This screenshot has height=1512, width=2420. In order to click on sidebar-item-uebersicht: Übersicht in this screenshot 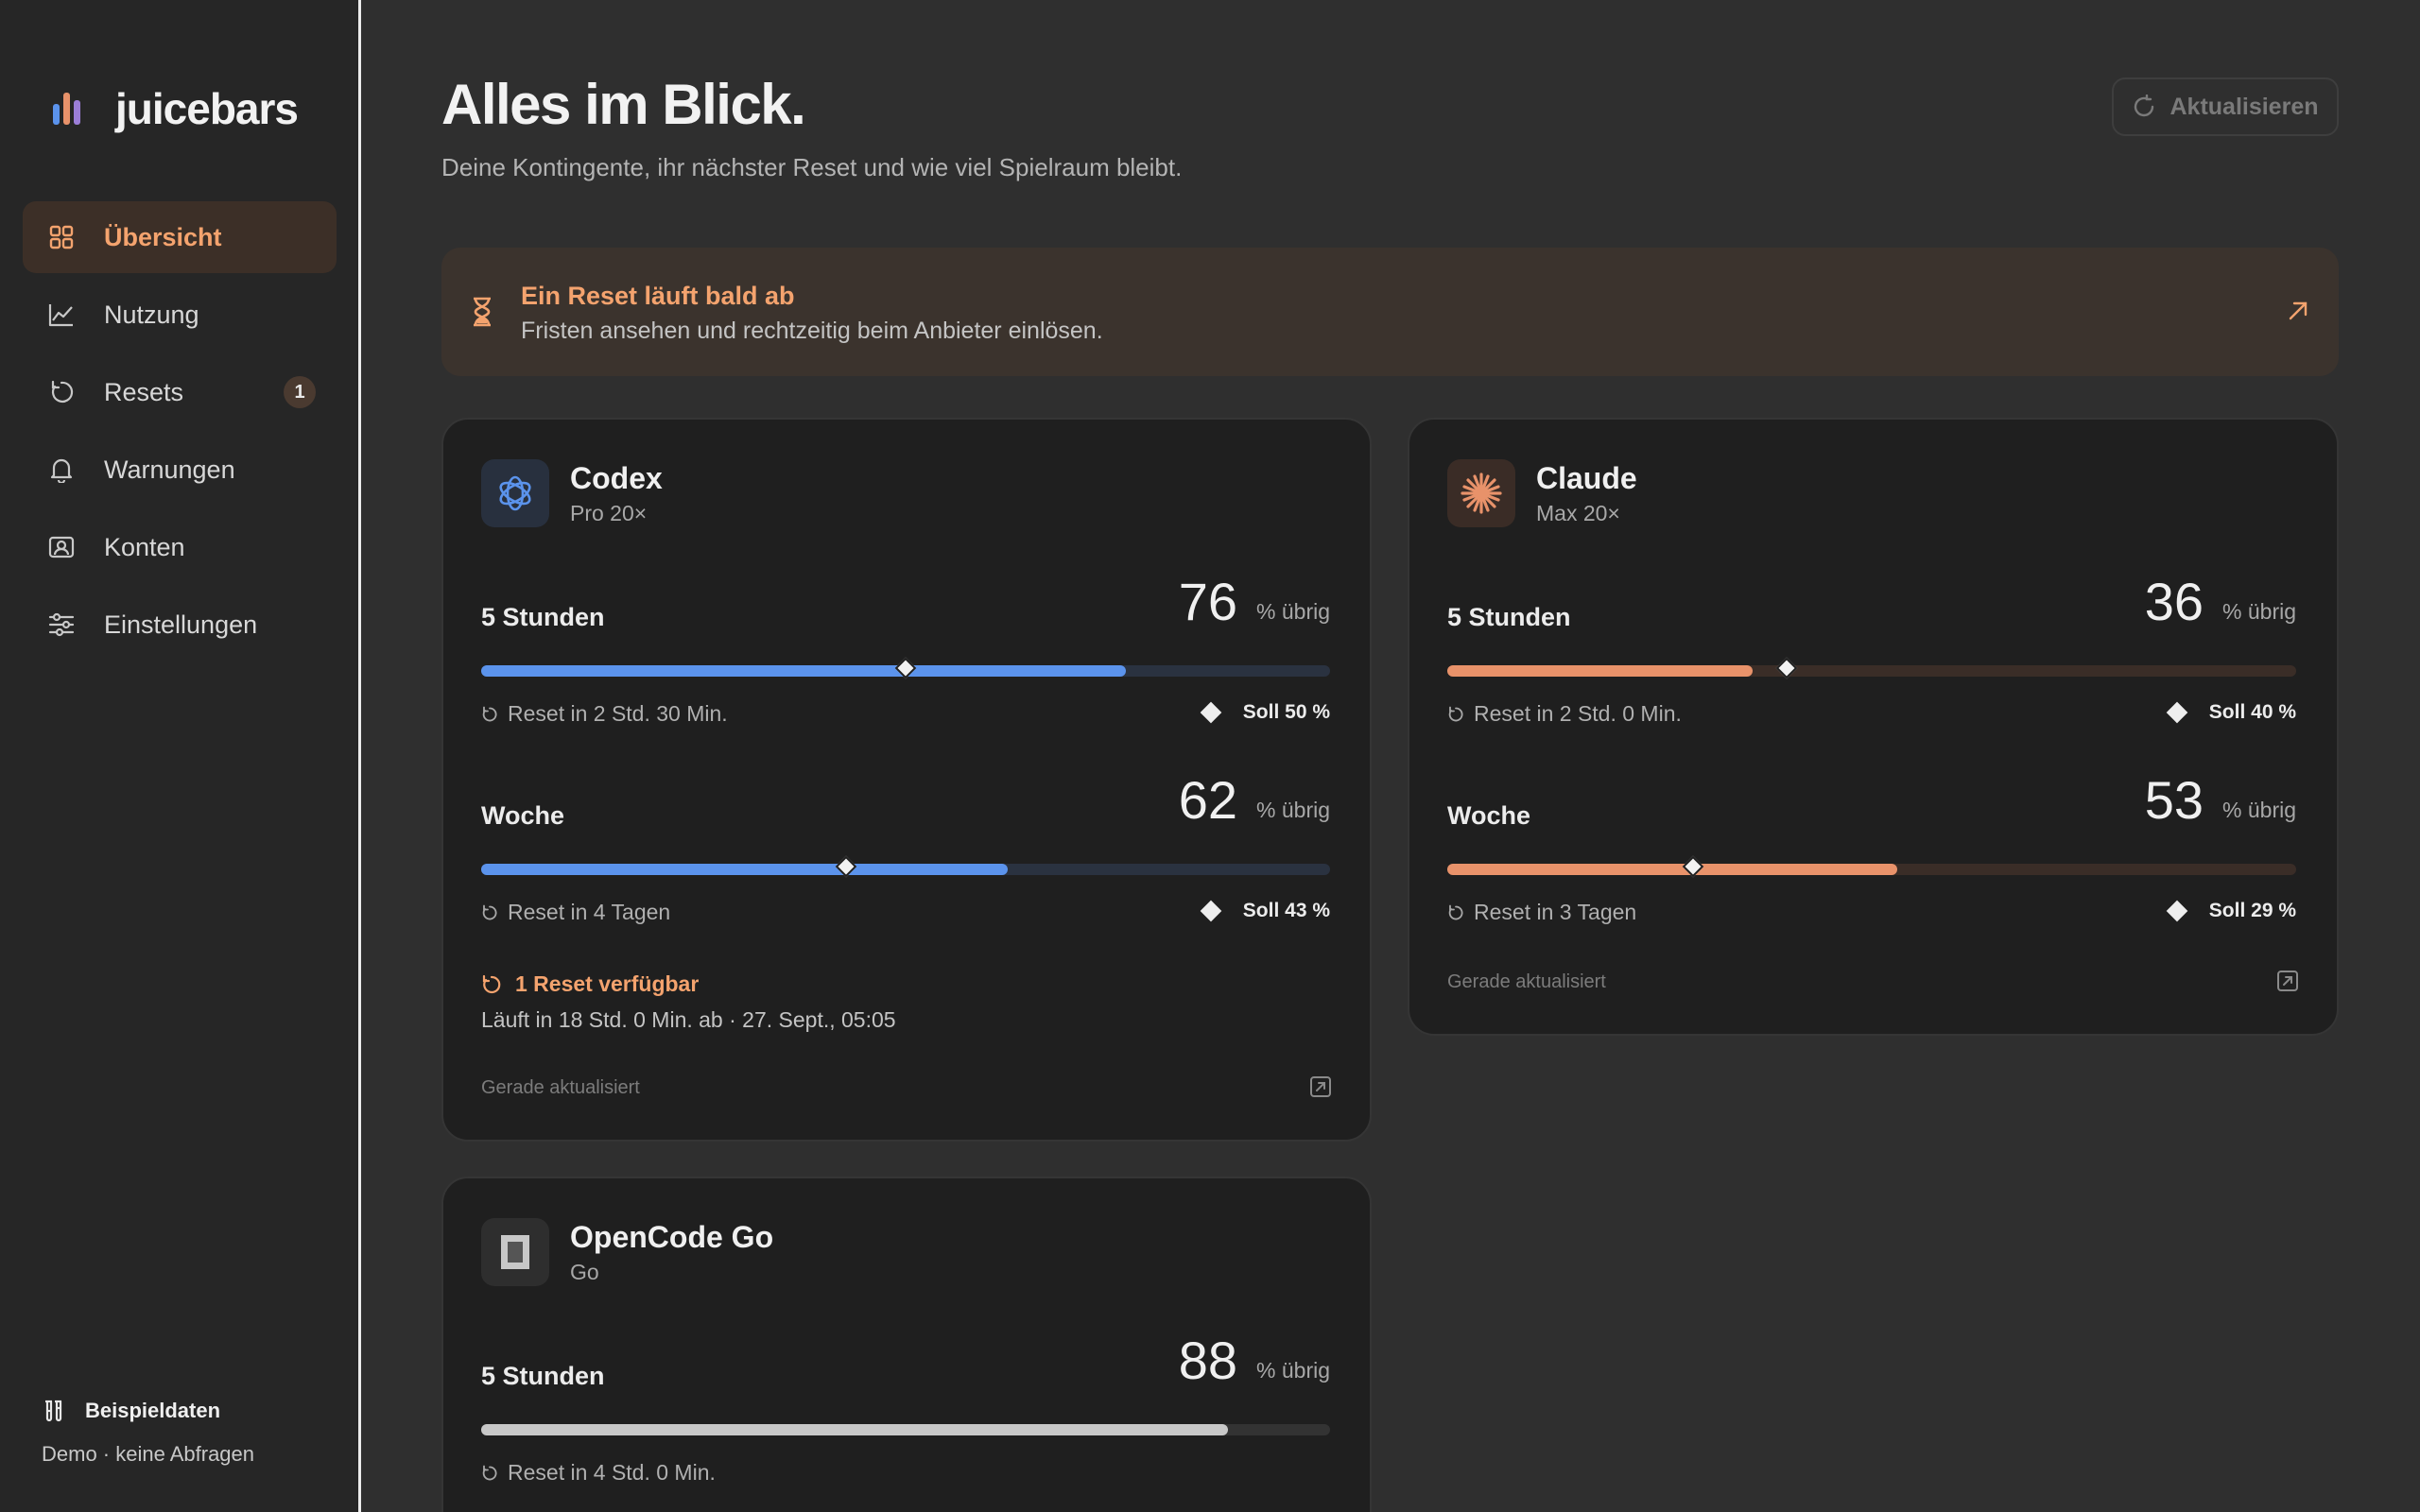, I will do `click(180, 237)`.